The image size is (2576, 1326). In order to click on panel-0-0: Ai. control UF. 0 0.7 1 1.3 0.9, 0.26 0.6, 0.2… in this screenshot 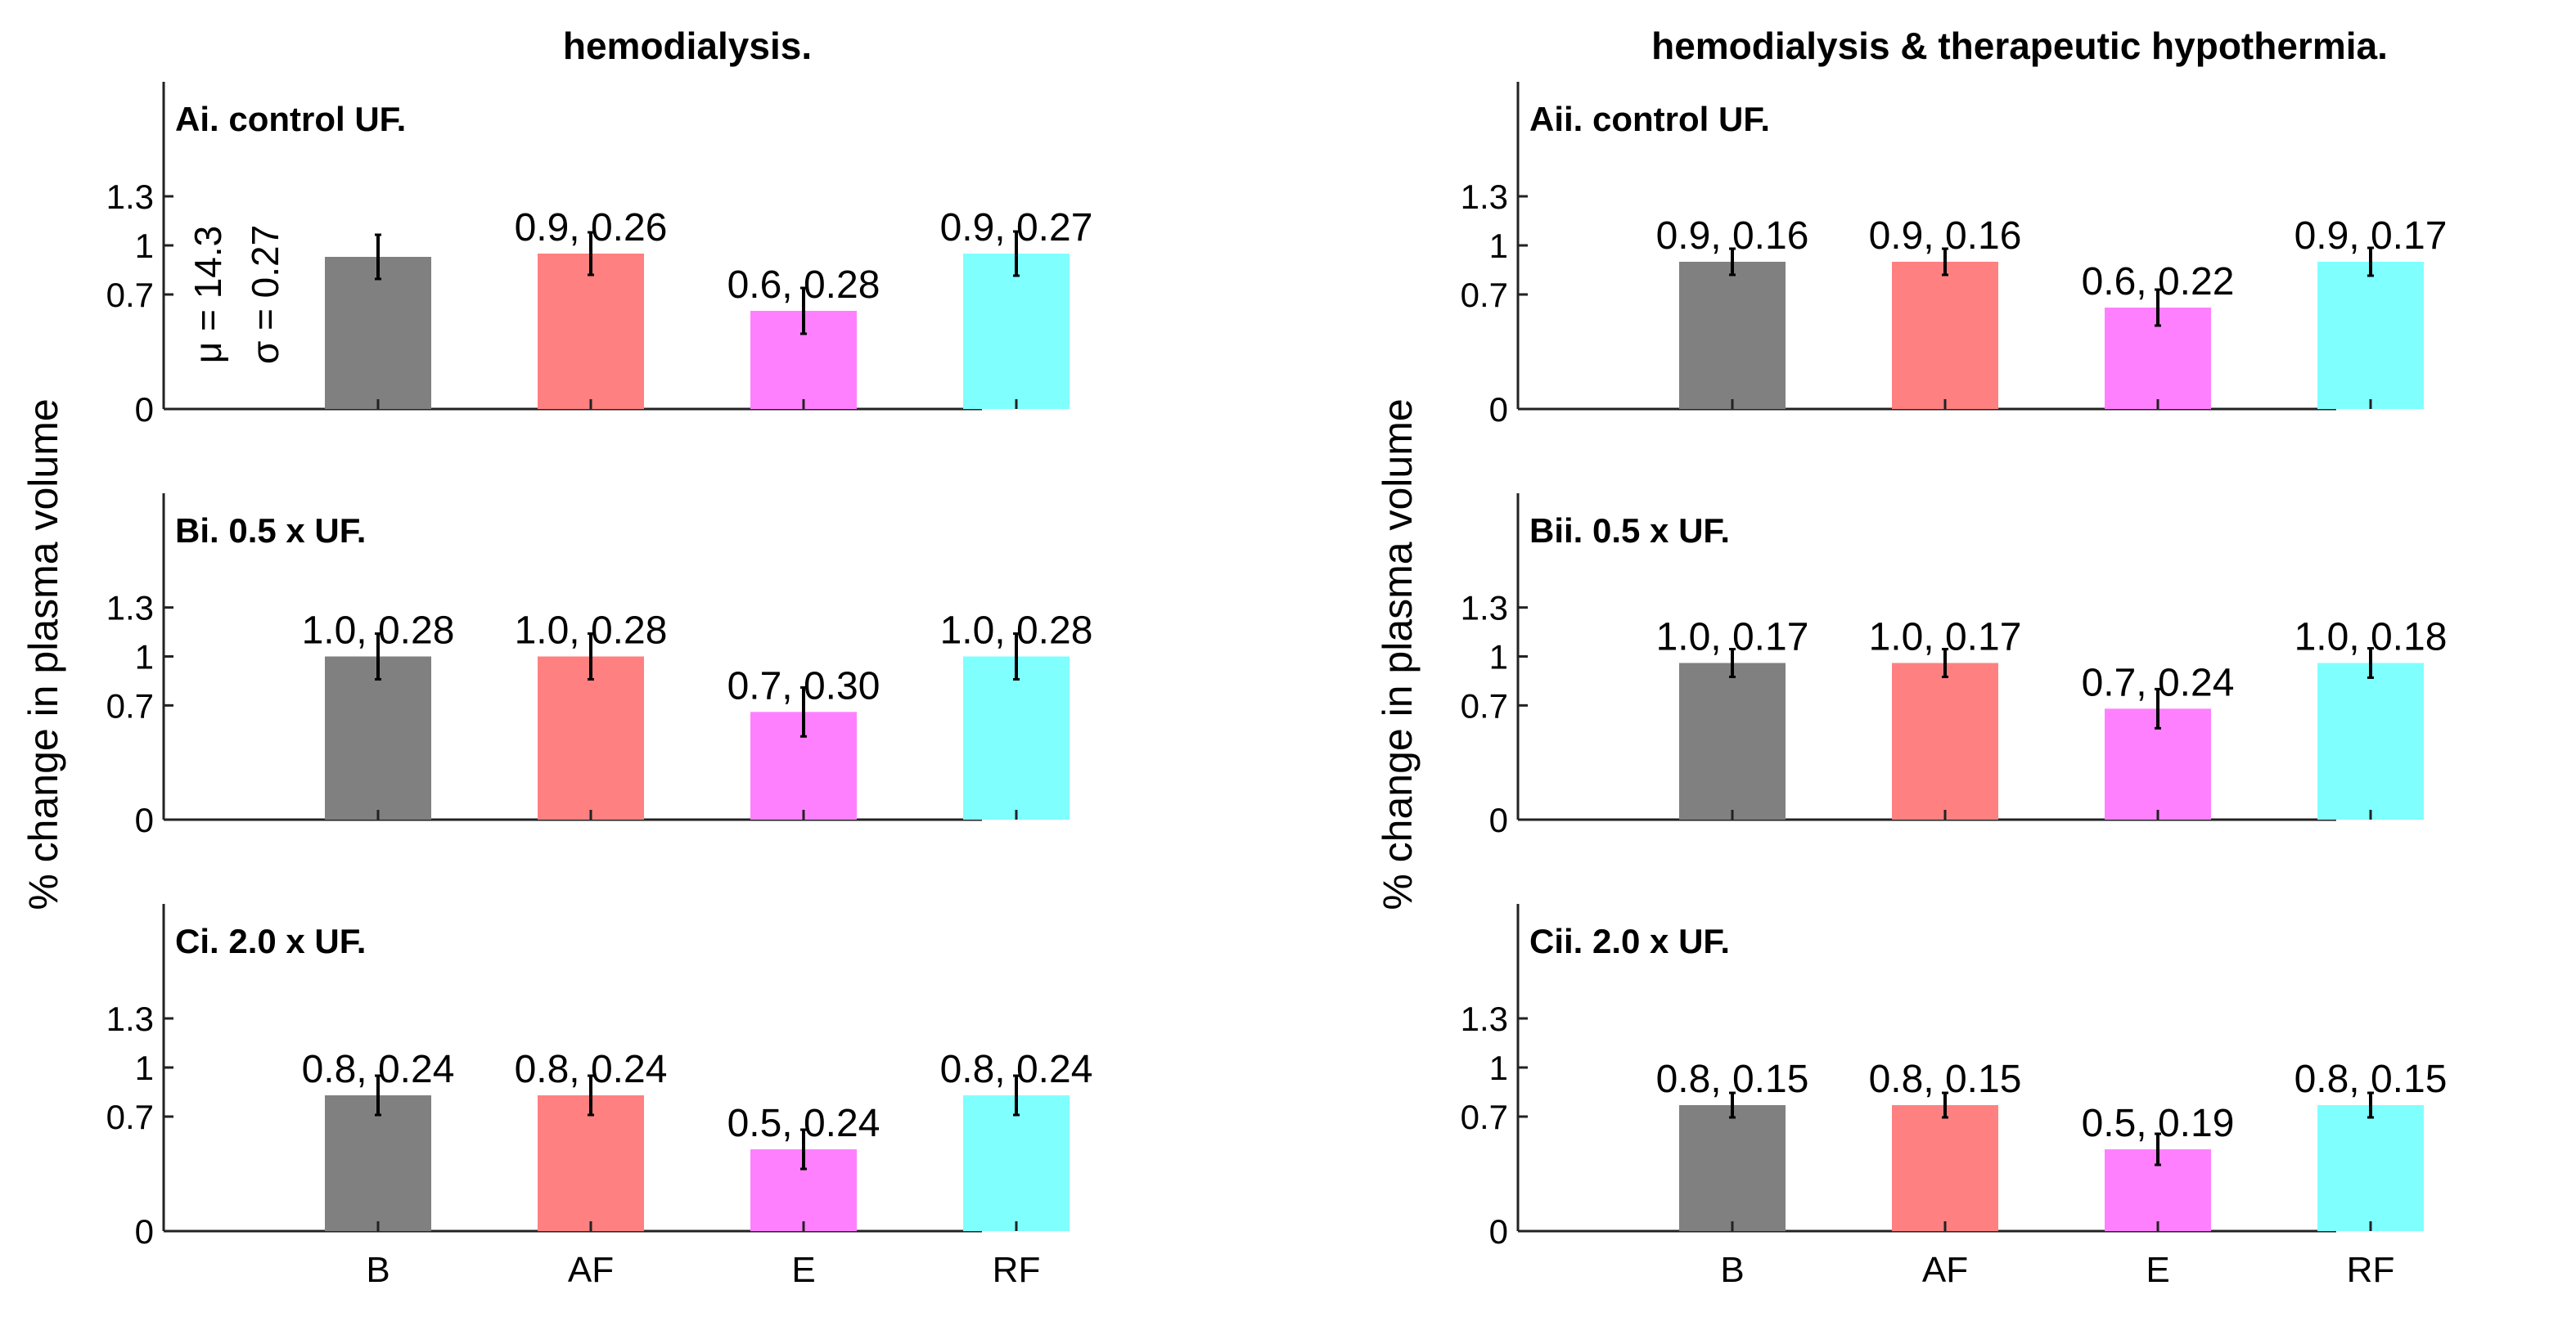, I will do `click(599, 256)`.